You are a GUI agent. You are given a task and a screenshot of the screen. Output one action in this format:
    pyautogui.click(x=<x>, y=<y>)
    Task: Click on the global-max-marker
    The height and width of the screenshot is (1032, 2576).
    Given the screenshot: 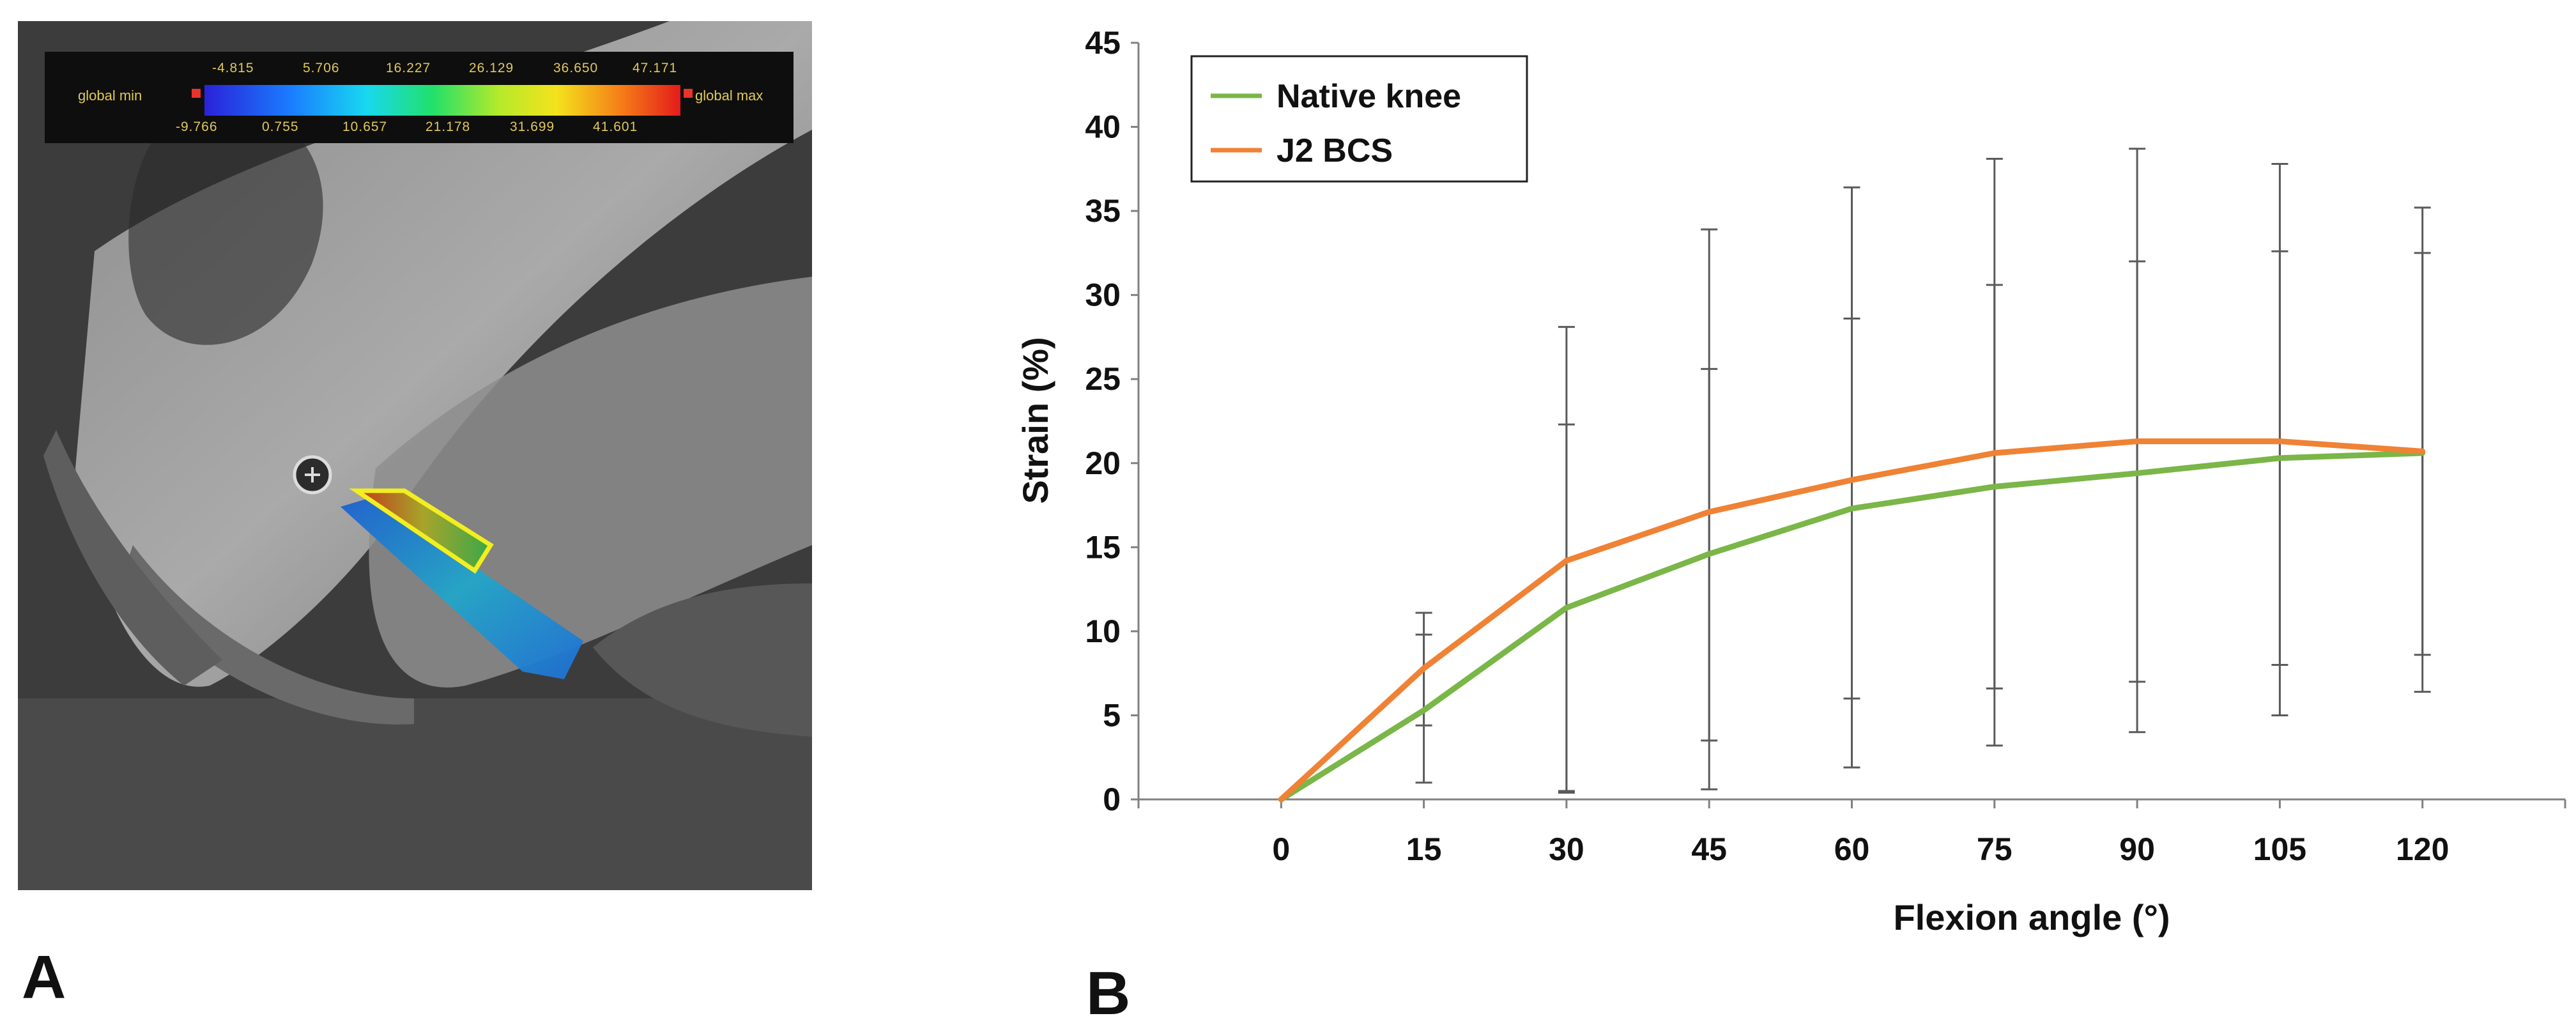 What is the action you would take?
    pyautogui.click(x=688, y=93)
    